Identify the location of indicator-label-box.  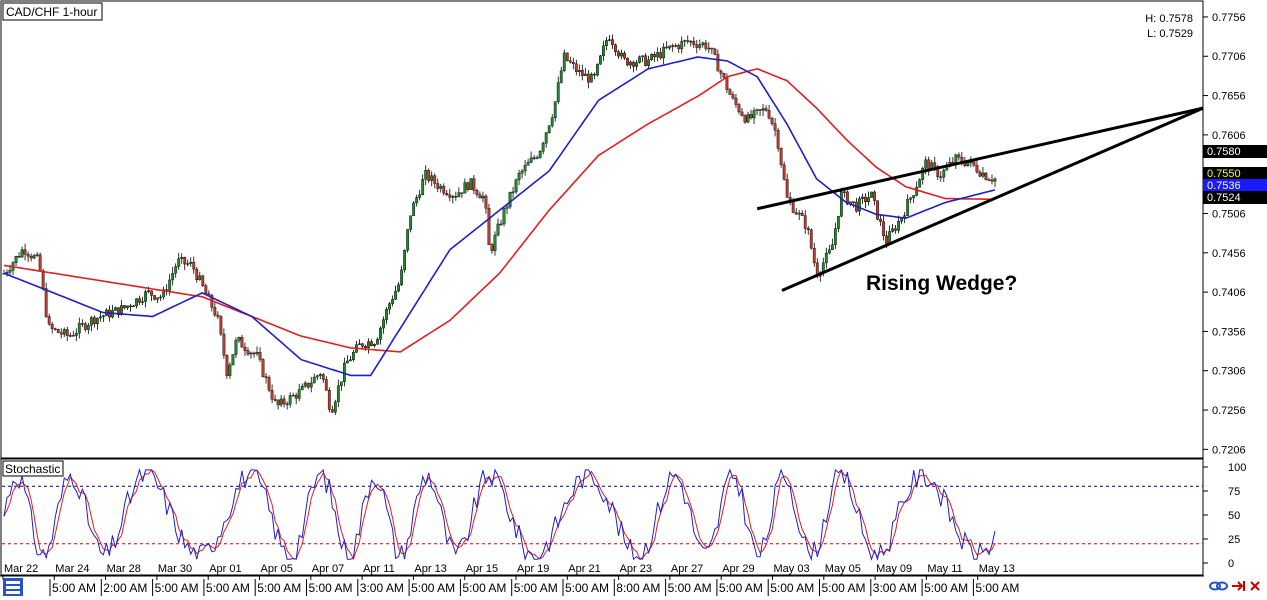
(33, 468).